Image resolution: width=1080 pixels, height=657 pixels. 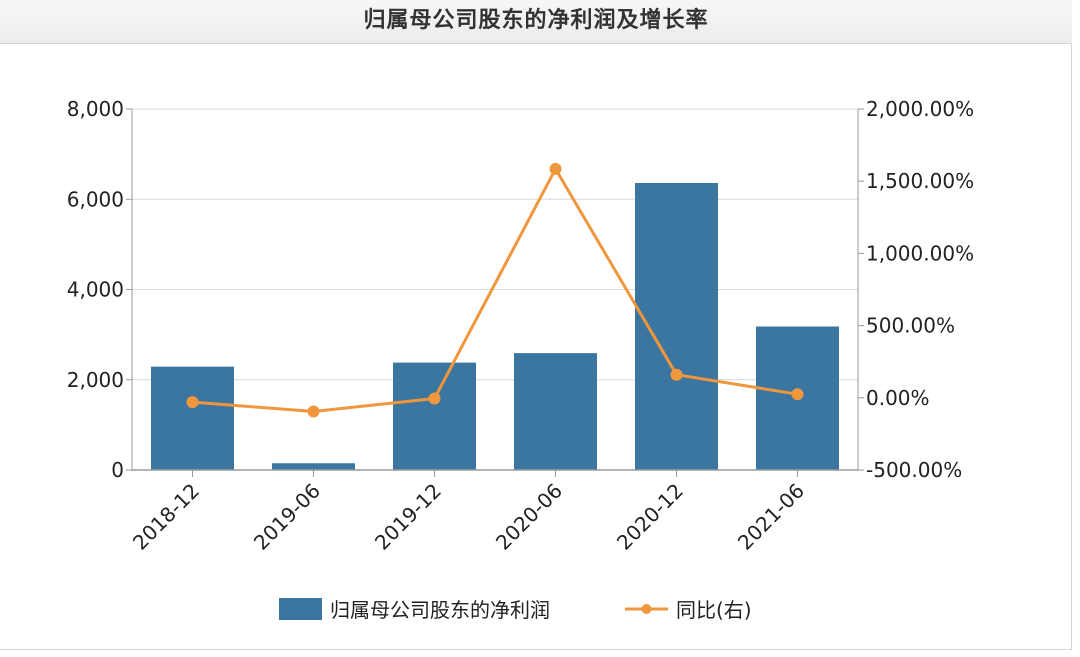 What do you see at coordinates (920, 109) in the screenshot?
I see `y-right-tick-label: 2,000.00%` at bounding box center [920, 109].